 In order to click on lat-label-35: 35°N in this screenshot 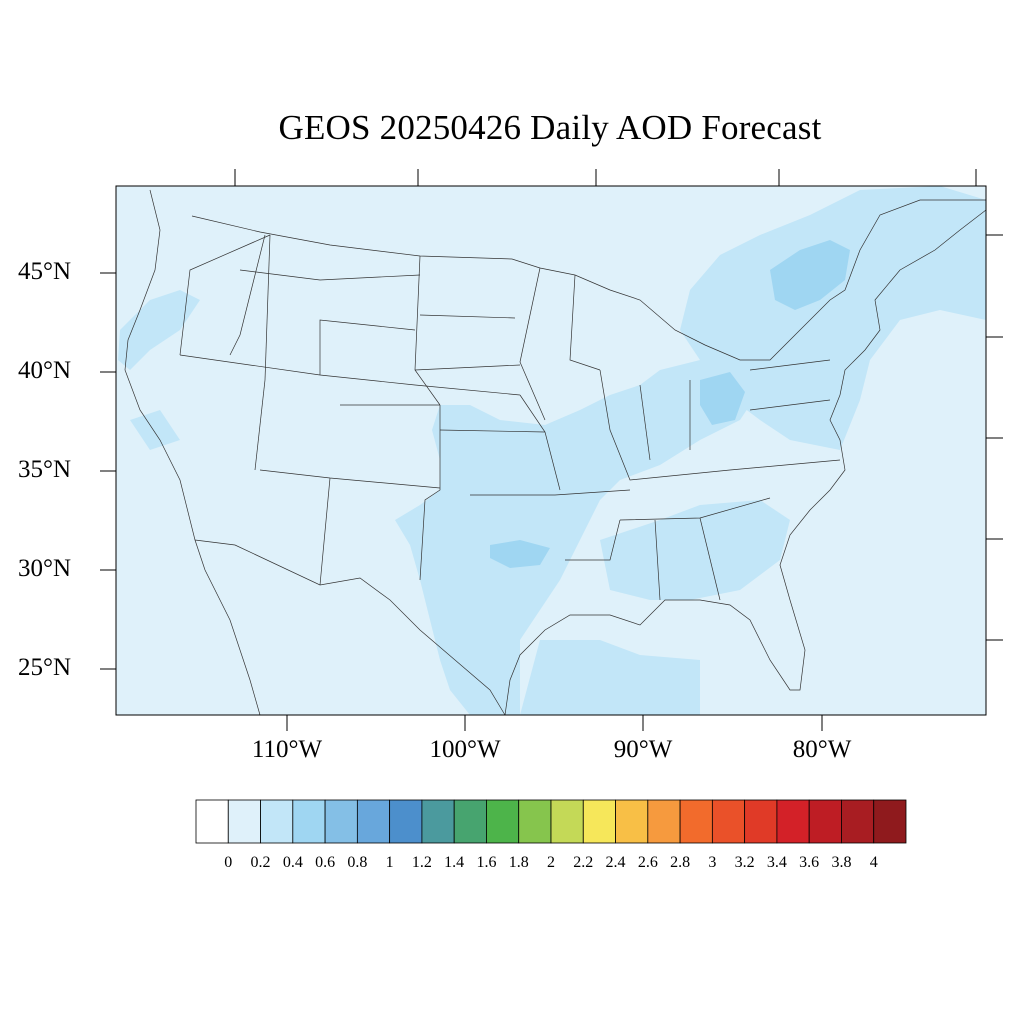, I will do `click(45, 469)`.